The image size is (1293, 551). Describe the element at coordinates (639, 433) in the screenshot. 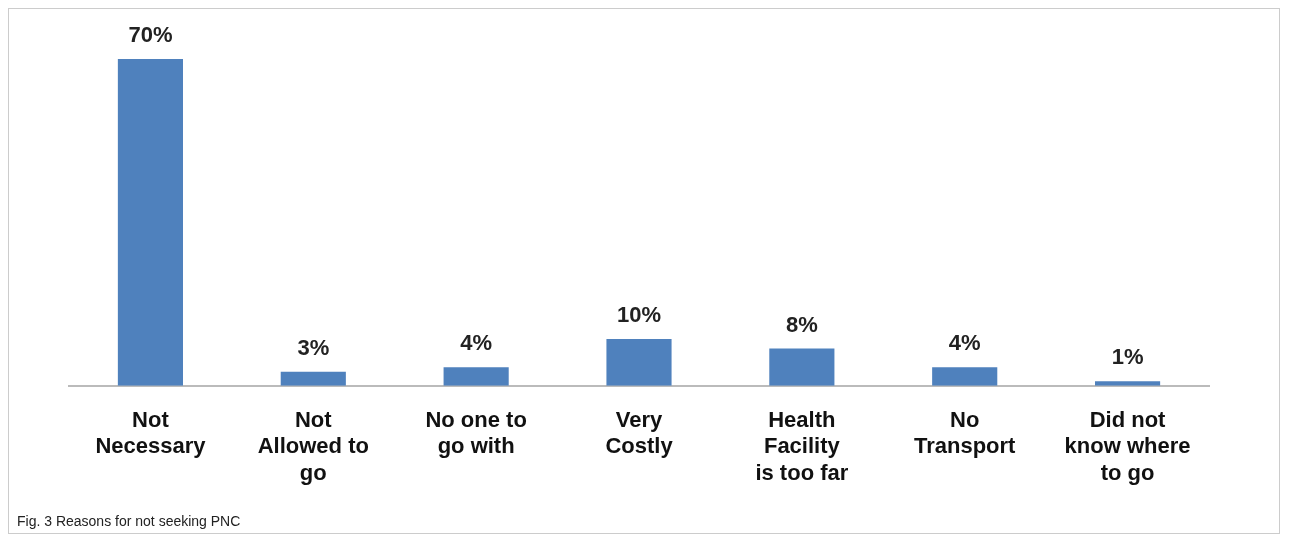

I see `x-tick-label: Very Costly` at that location.